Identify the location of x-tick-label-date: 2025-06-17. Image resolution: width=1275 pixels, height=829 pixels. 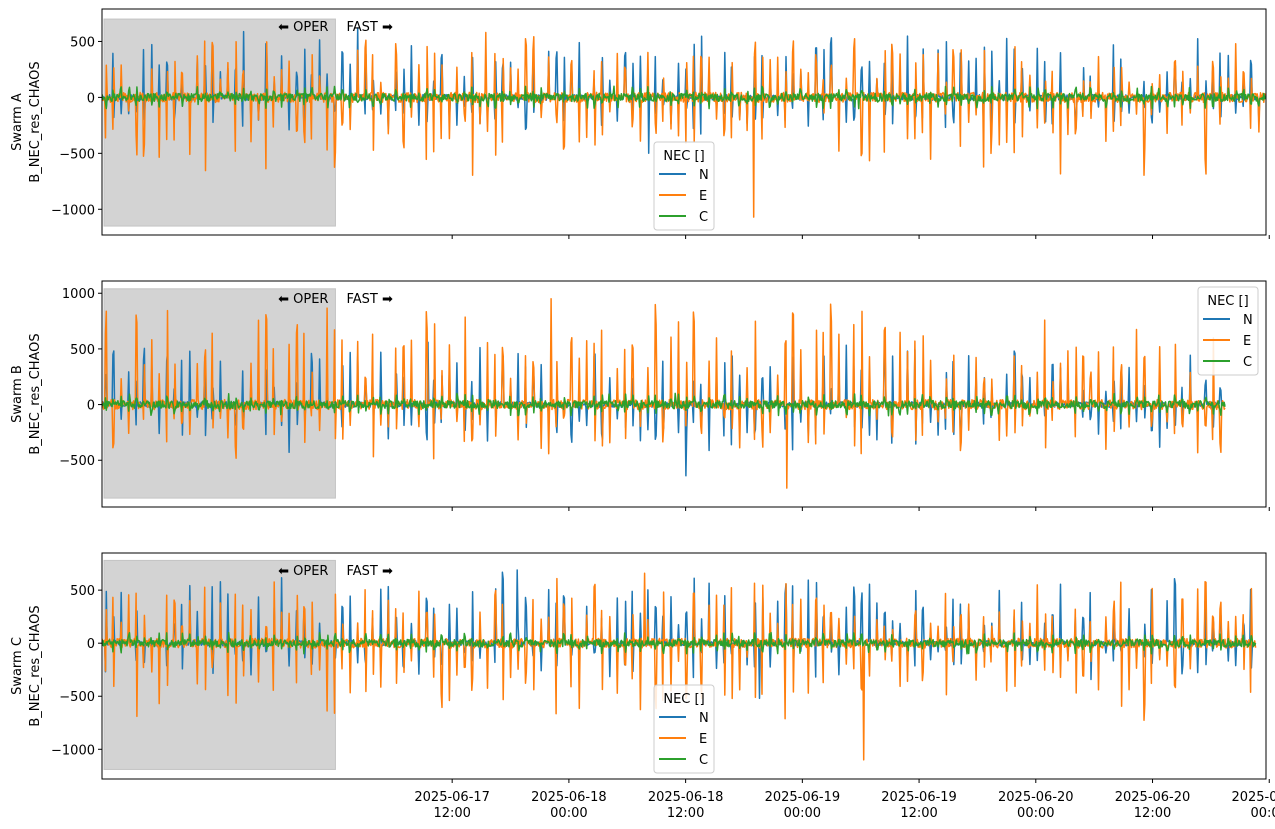
(452, 797).